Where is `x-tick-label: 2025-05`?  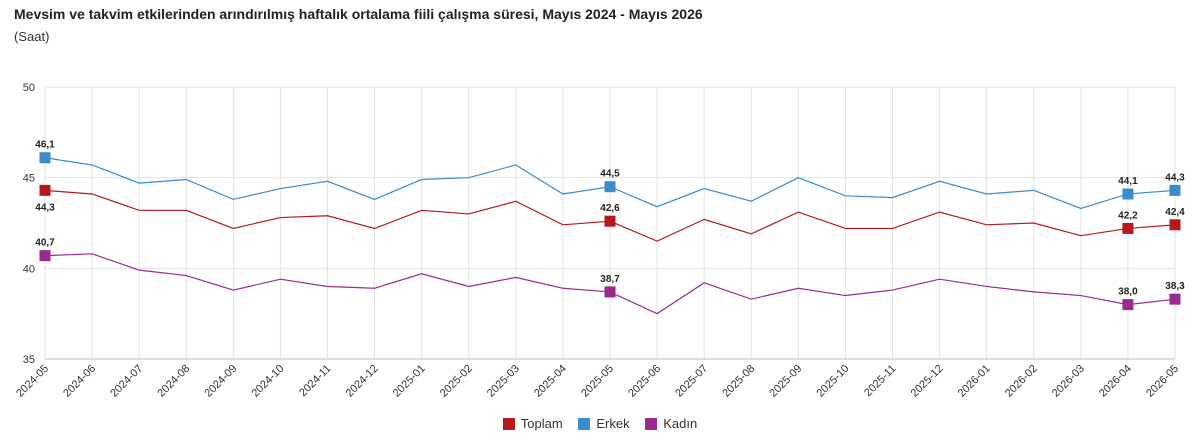 x-tick-label: 2025-05 is located at coordinates (597, 381).